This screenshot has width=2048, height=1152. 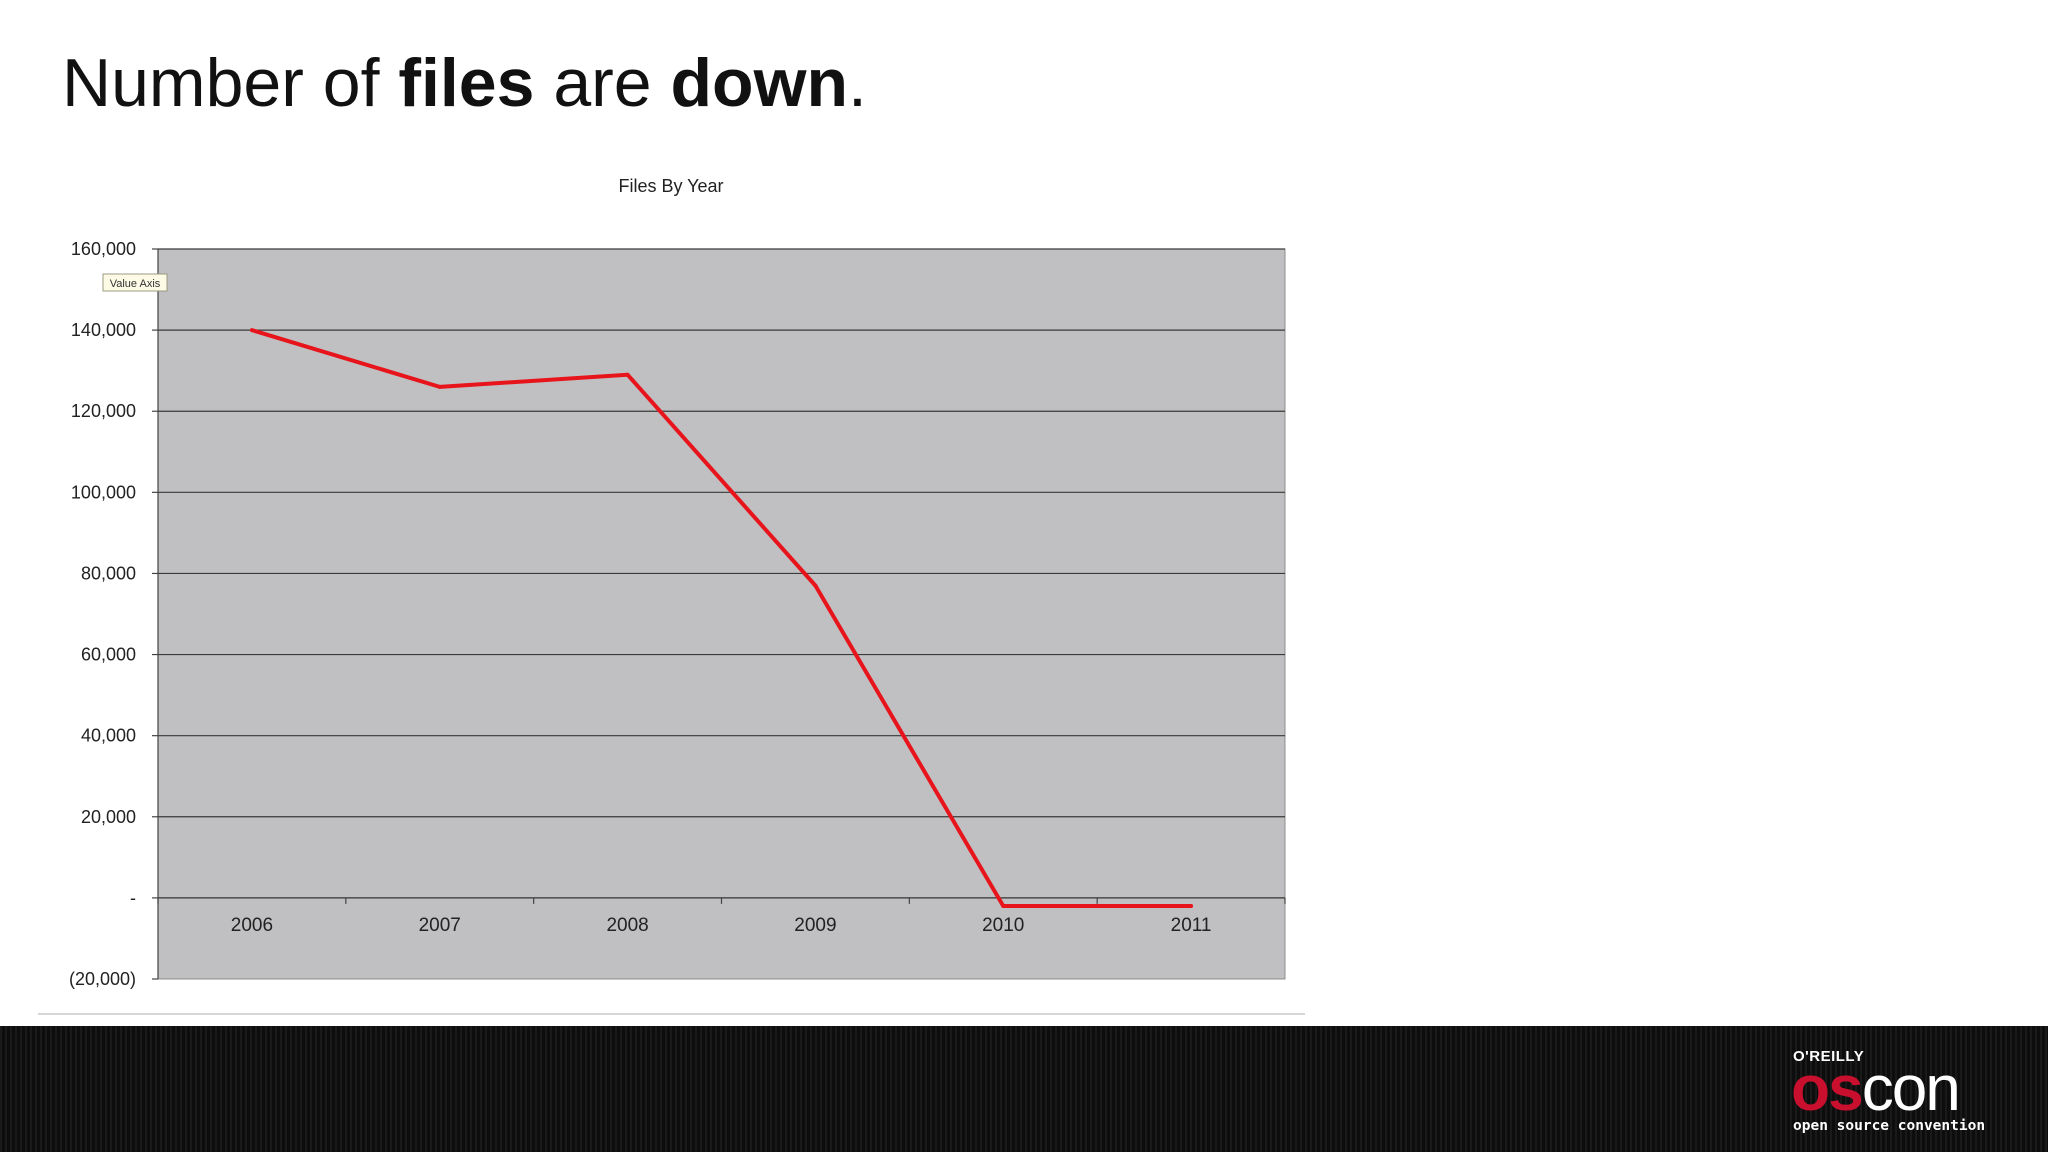 What do you see at coordinates (103, 411) in the screenshot?
I see `y-tick-label: 120,000` at bounding box center [103, 411].